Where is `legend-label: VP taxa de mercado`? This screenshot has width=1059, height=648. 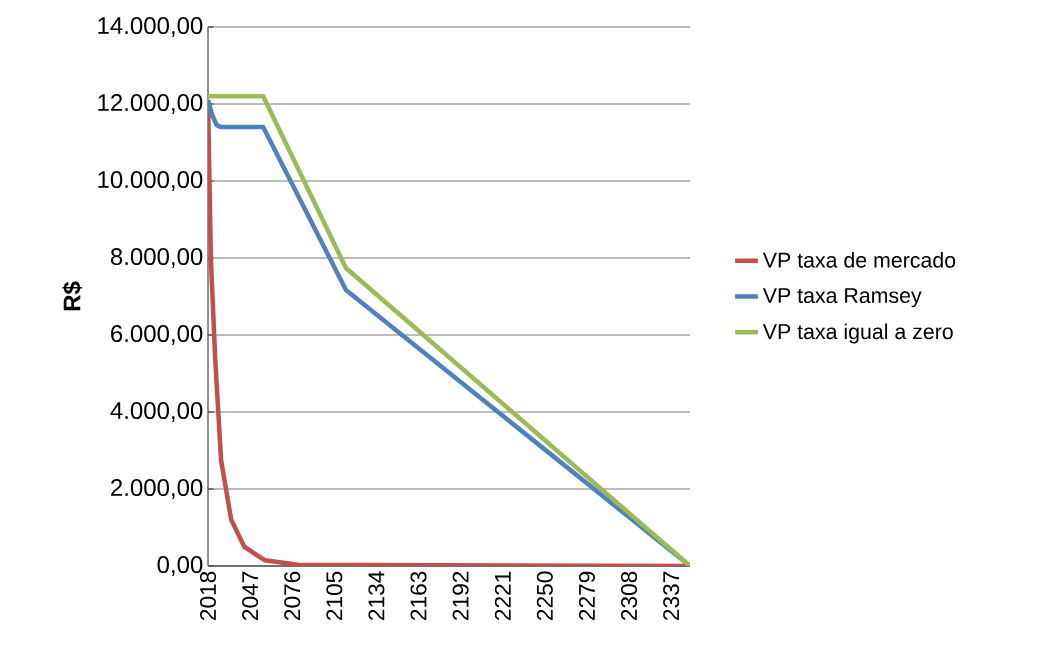 legend-label: VP taxa de mercado is located at coordinates (859, 260).